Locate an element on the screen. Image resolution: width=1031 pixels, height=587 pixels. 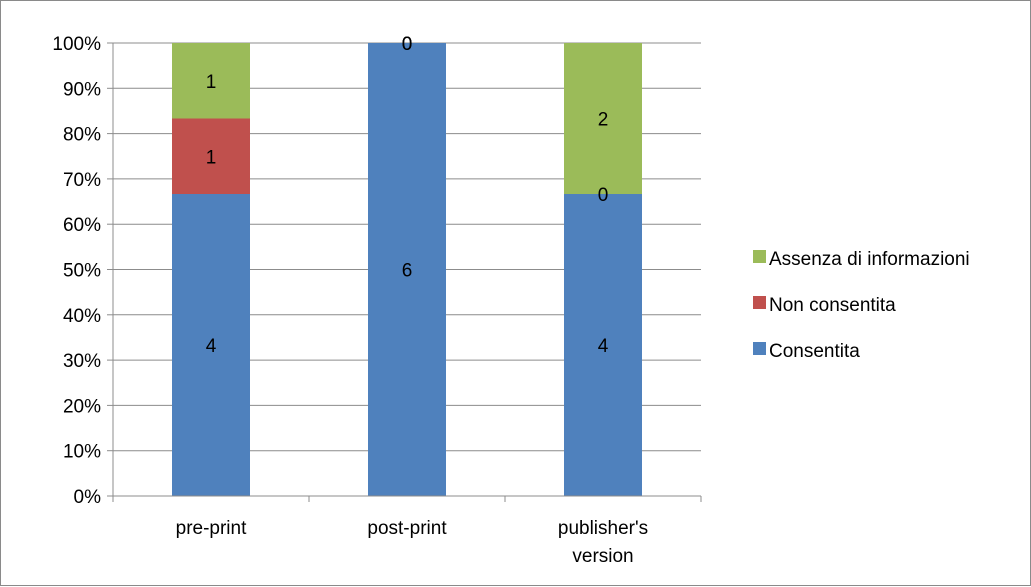
y-tick-label: 40% is located at coordinates (82, 316).